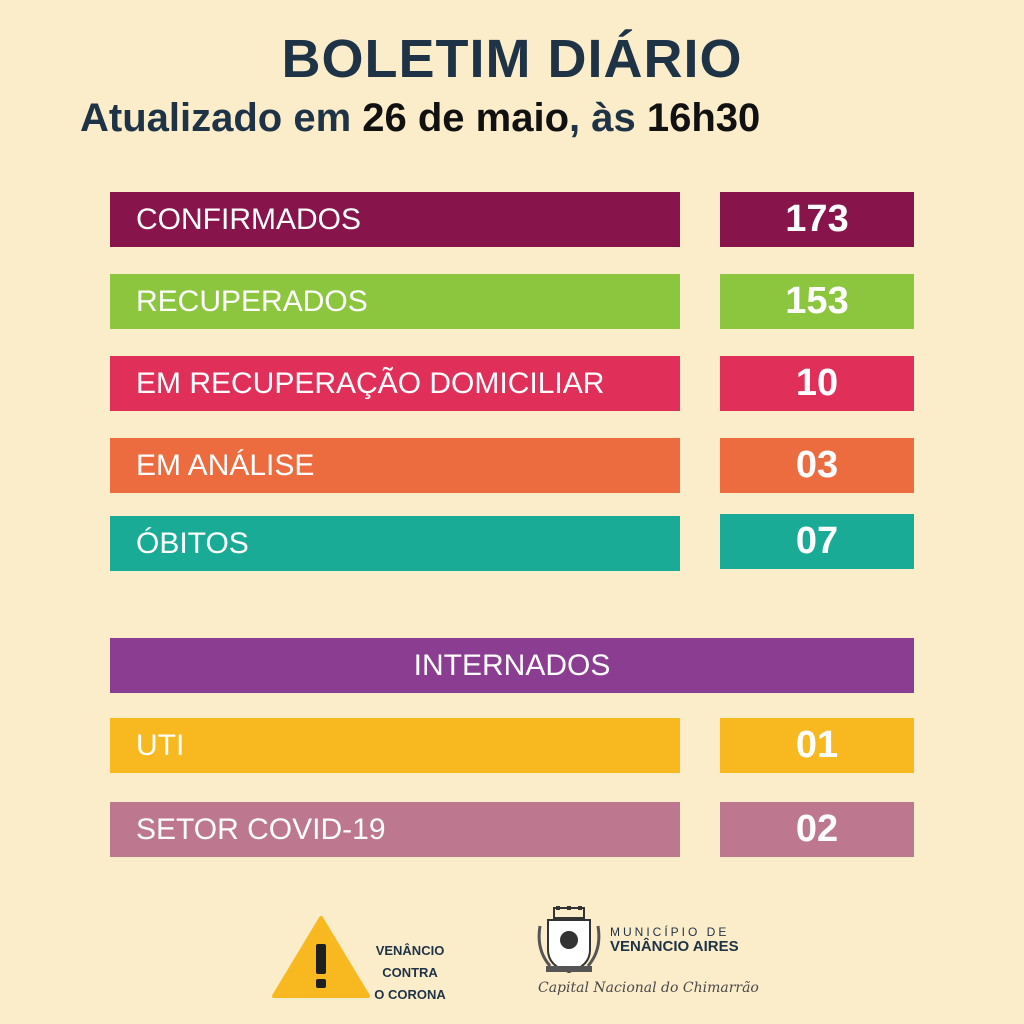 Image resolution: width=1024 pixels, height=1024 pixels. Describe the element at coordinates (817, 745) in the screenshot. I see `icu-value: 01` at that location.